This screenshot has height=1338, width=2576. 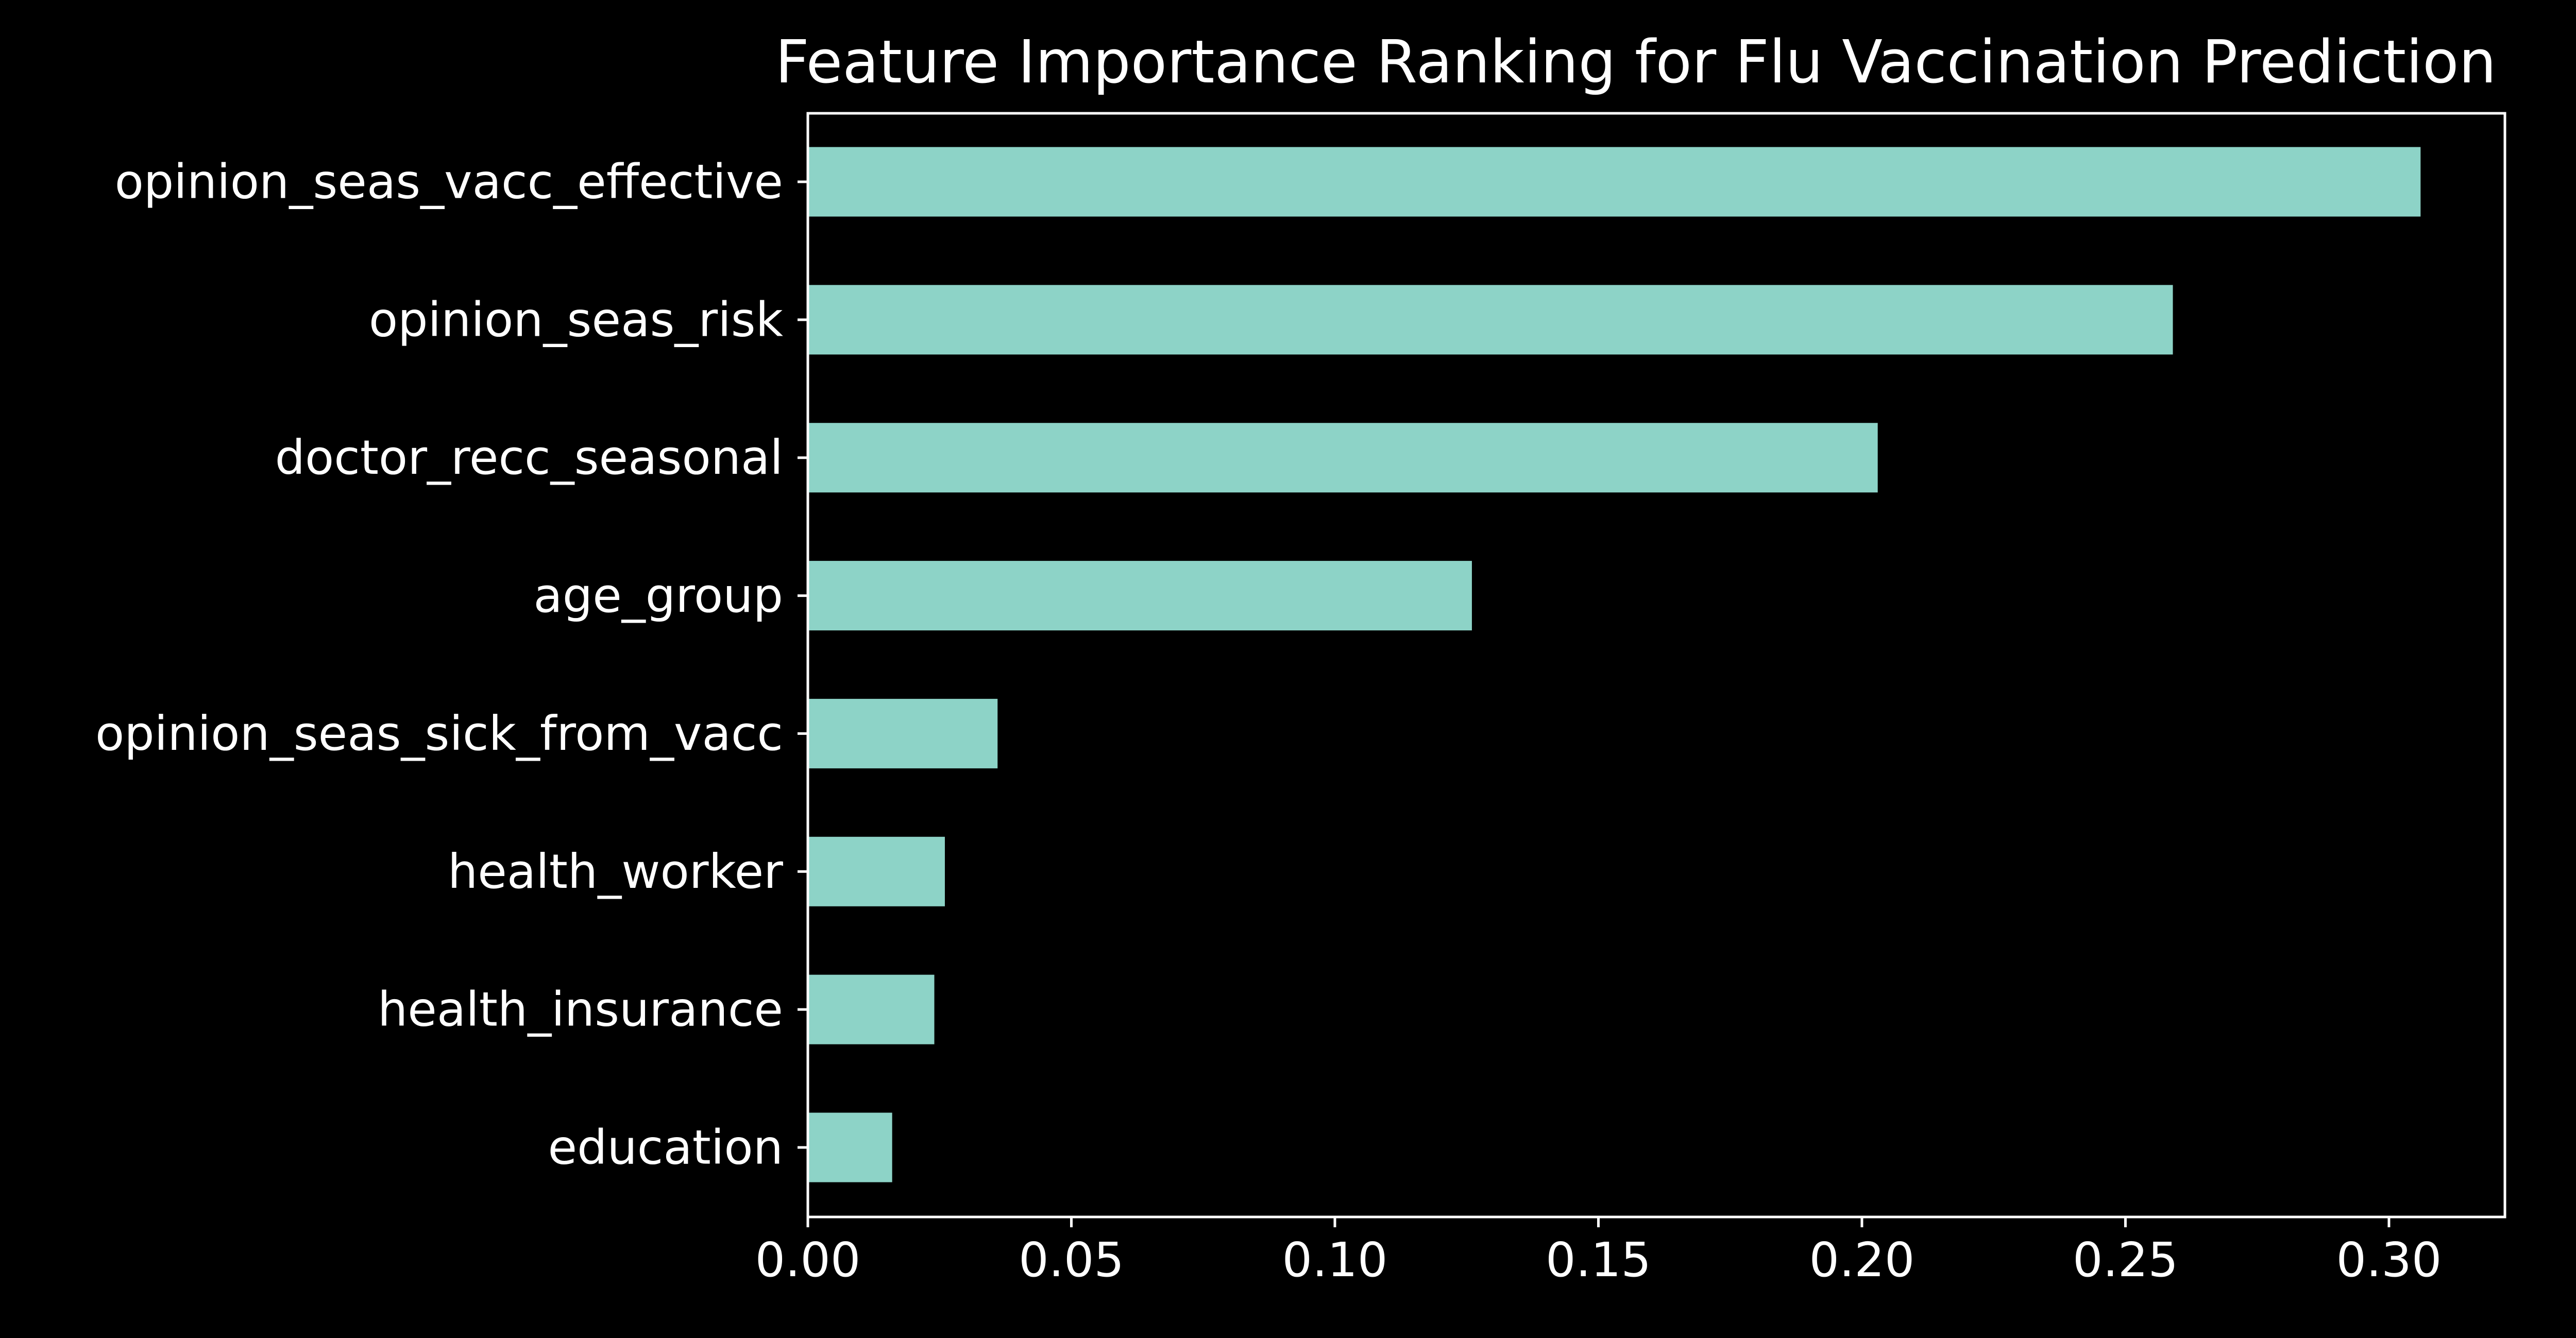 What do you see at coordinates (1071, 1260) in the screenshot?
I see `x-tick-label: 0.05` at bounding box center [1071, 1260].